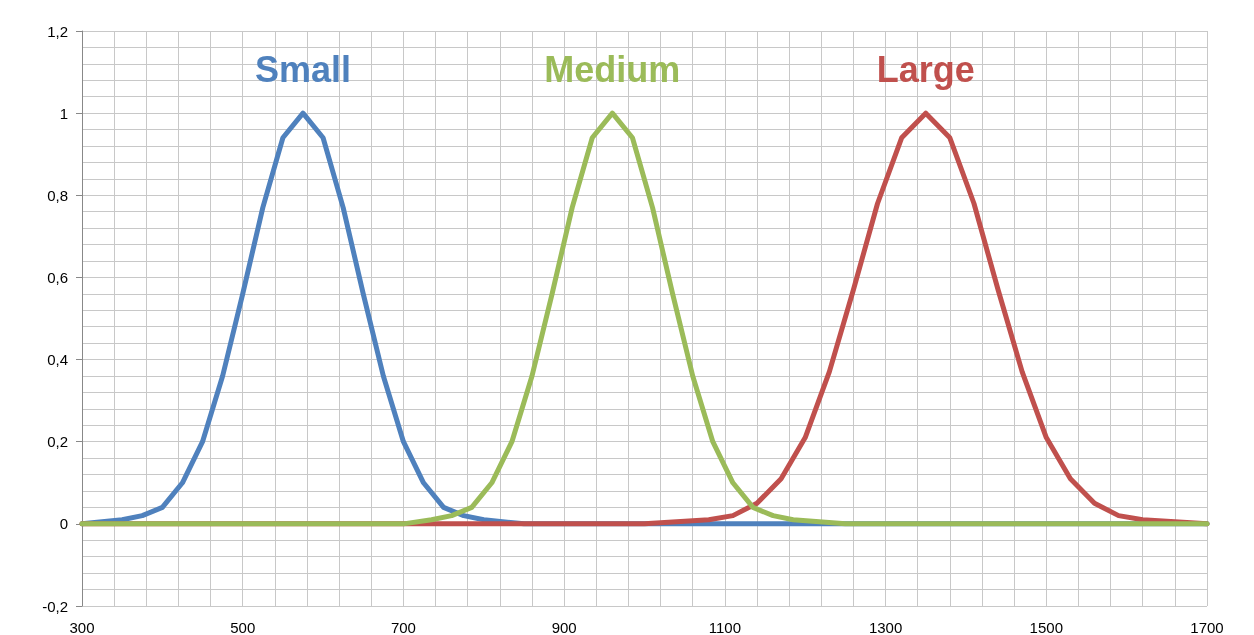 This screenshot has width=1254, height=635. I want to click on x-tick-label: 900, so click(564, 627).